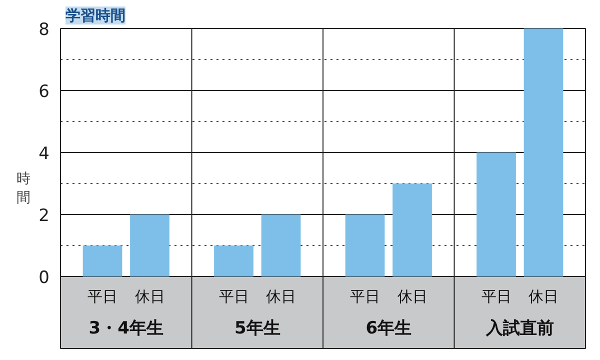  I want to click on y-tick-label: 4, so click(44, 154).